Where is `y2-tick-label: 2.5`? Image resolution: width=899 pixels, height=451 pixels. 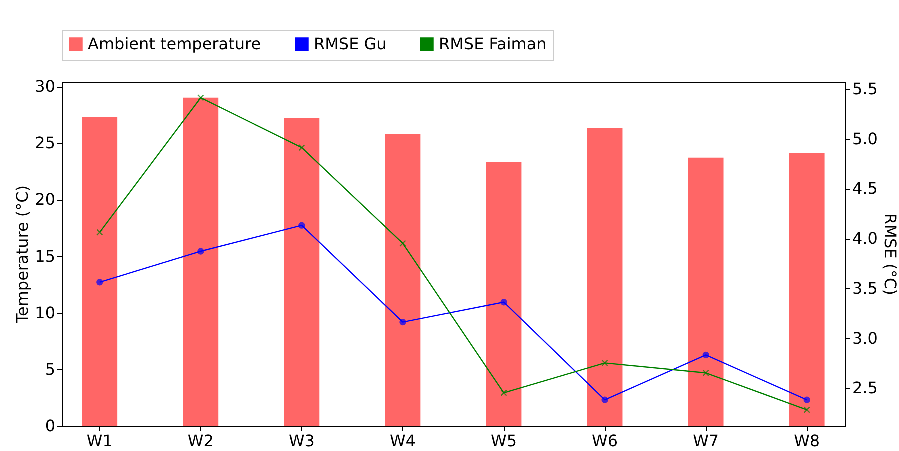 y2-tick-label: 2.5 is located at coordinates (865, 388).